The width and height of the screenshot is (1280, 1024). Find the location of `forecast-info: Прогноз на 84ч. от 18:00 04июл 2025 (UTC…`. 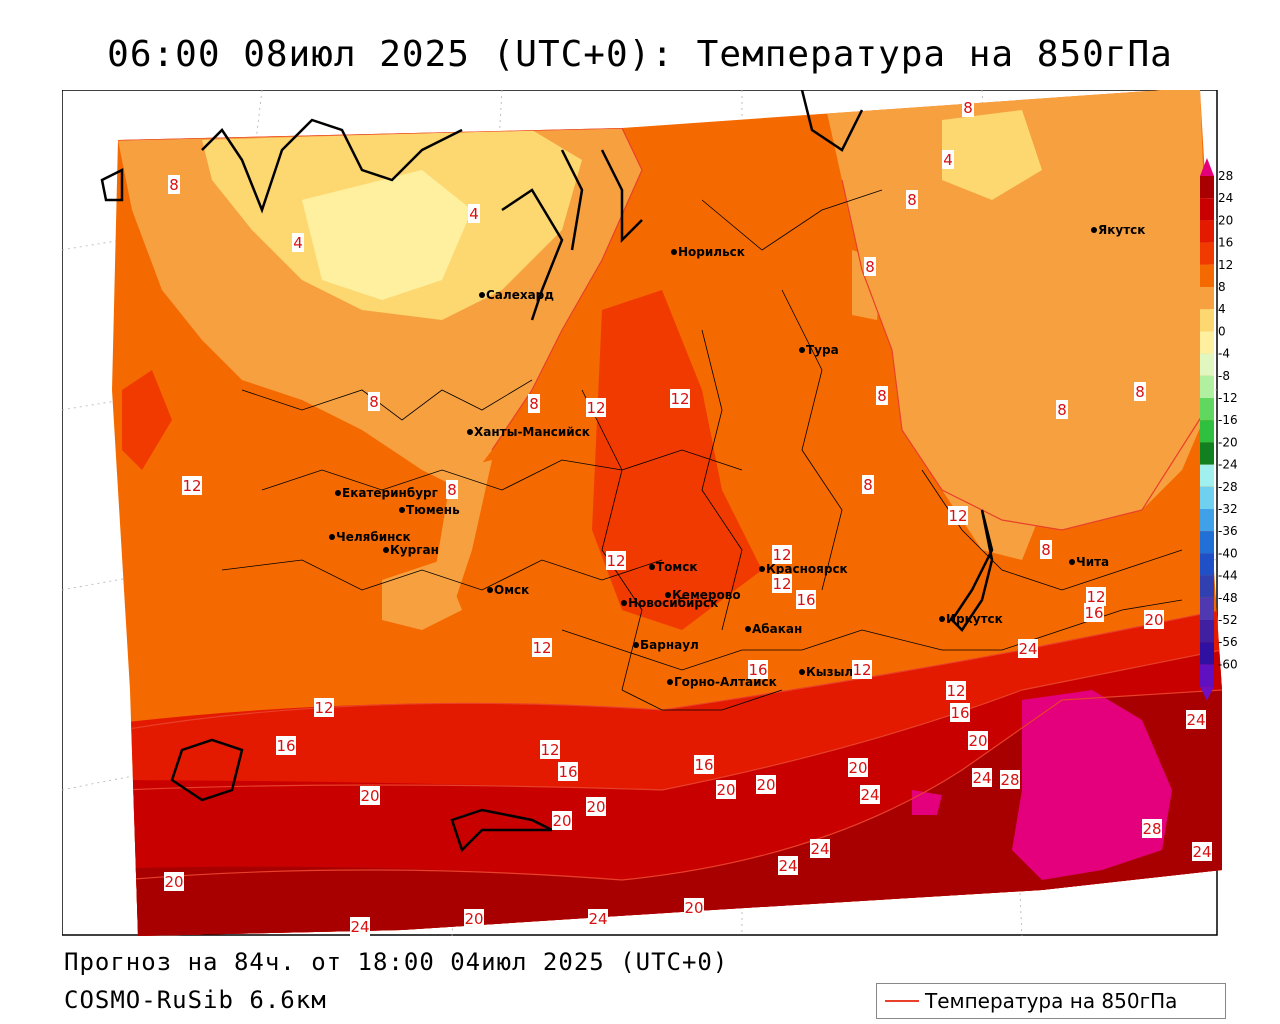

forecast-info: Прогноз на 84ч. от 18:00 04июл 2025 (UTC… is located at coordinates (396, 962).